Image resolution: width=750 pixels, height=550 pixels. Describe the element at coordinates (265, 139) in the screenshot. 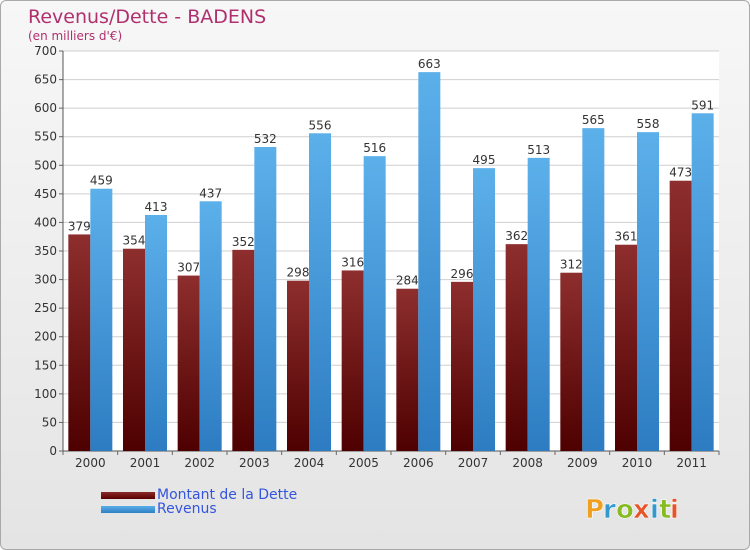

I see `data-label-revenue-2003: 532` at that location.